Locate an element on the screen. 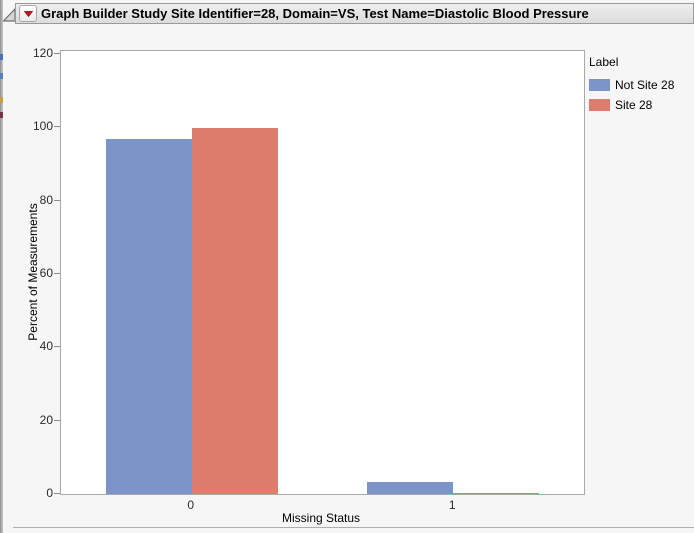 The width and height of the screenshot is (694, 533). legend: Label Not Site 28 Site 28 is located at coordinates (639, 86).